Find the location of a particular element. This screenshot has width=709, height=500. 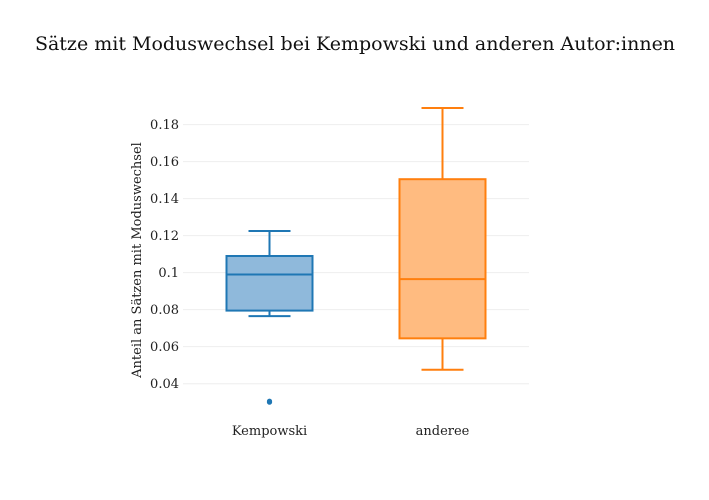

y-axis-ticks: 0.04 0.06 0.08 0.1 0.12 0.14 0.16 0.18 is located at coordinates (164, 255).